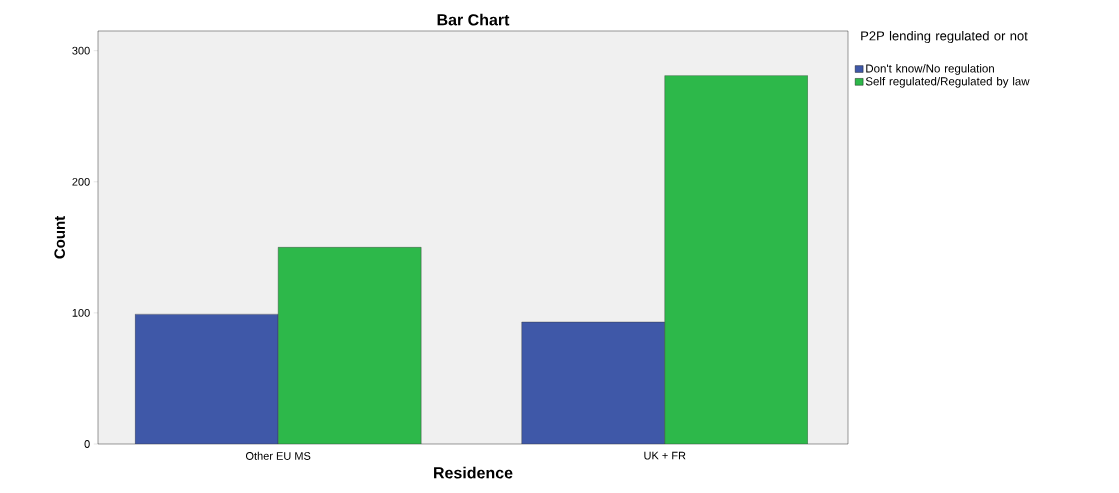  Describe the element at coordinates (930, 69) in the screenshot. I see `legend-label: Don't know/No regulation` at that location.